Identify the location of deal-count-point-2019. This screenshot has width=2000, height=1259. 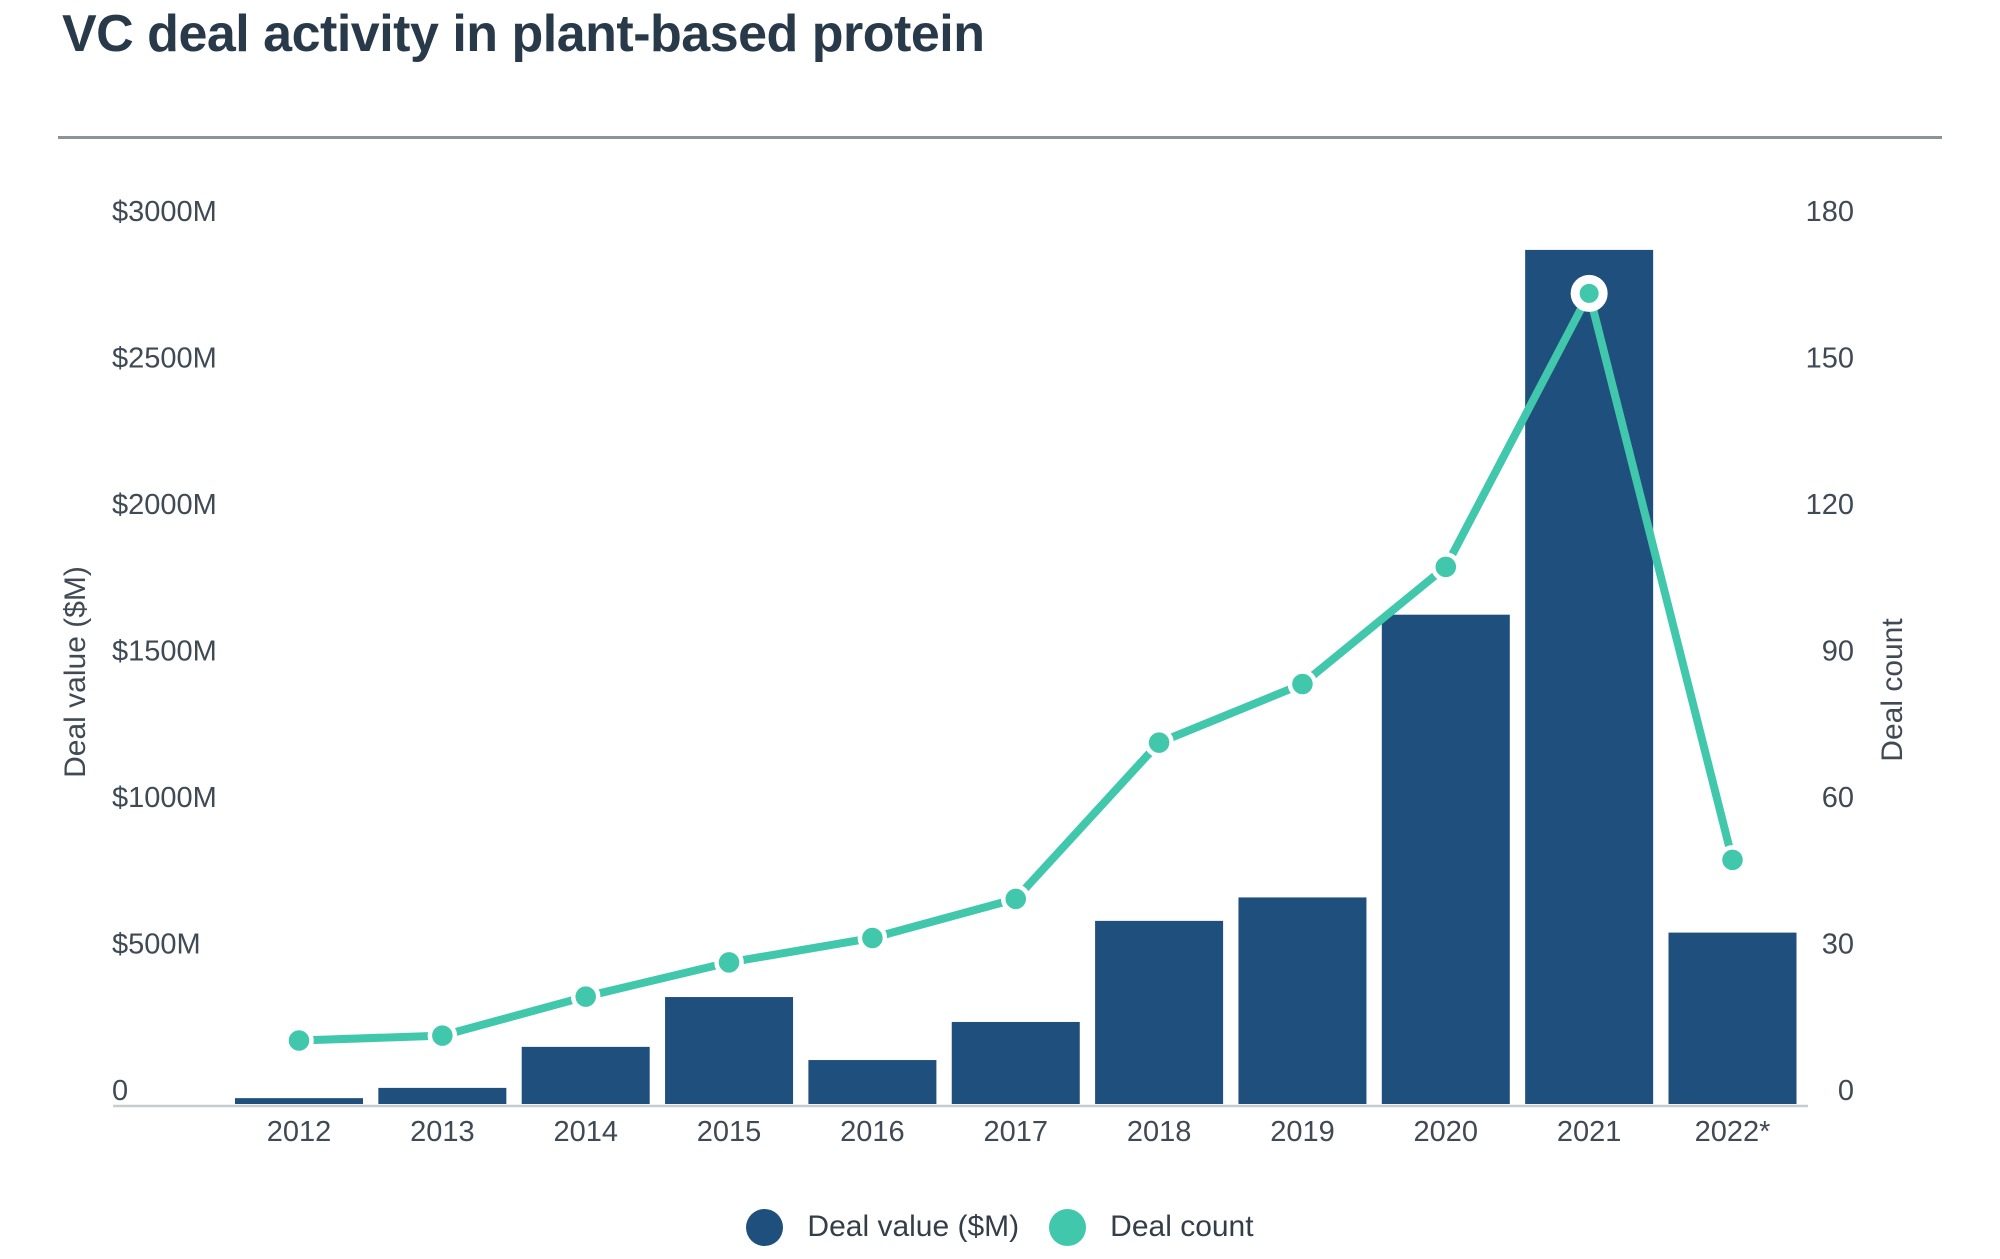
(1302, 684).